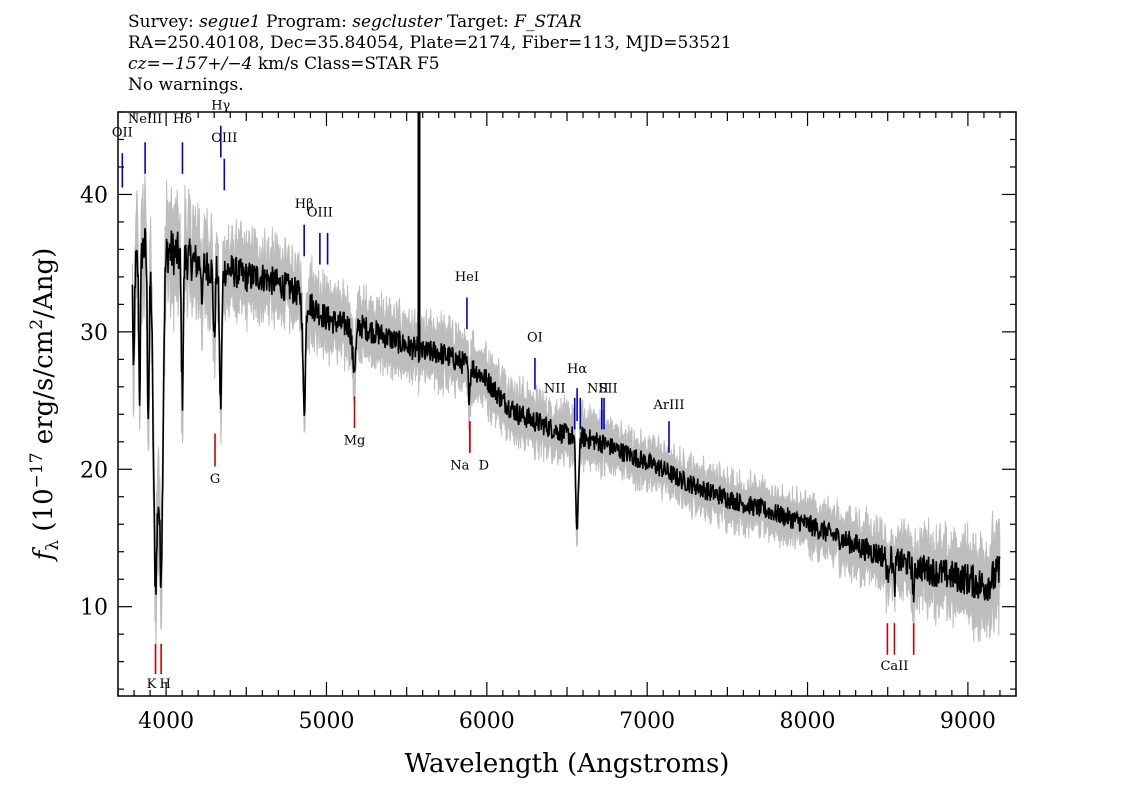  What do you see at coordinates (220, 105) in the screenshot?
I see `emission-label: Hγ` at bounding box center [220, 105].